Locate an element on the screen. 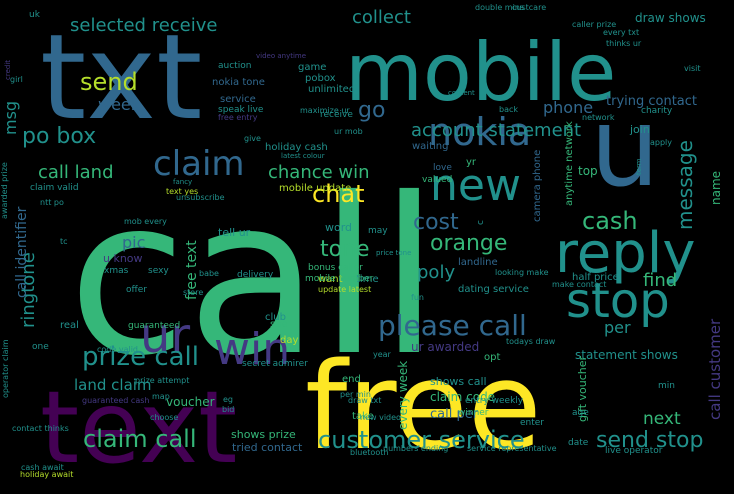 This screenshot has width=734, height=494. cloud-word-dating-service: dating service is located at coordinates (493, 289).